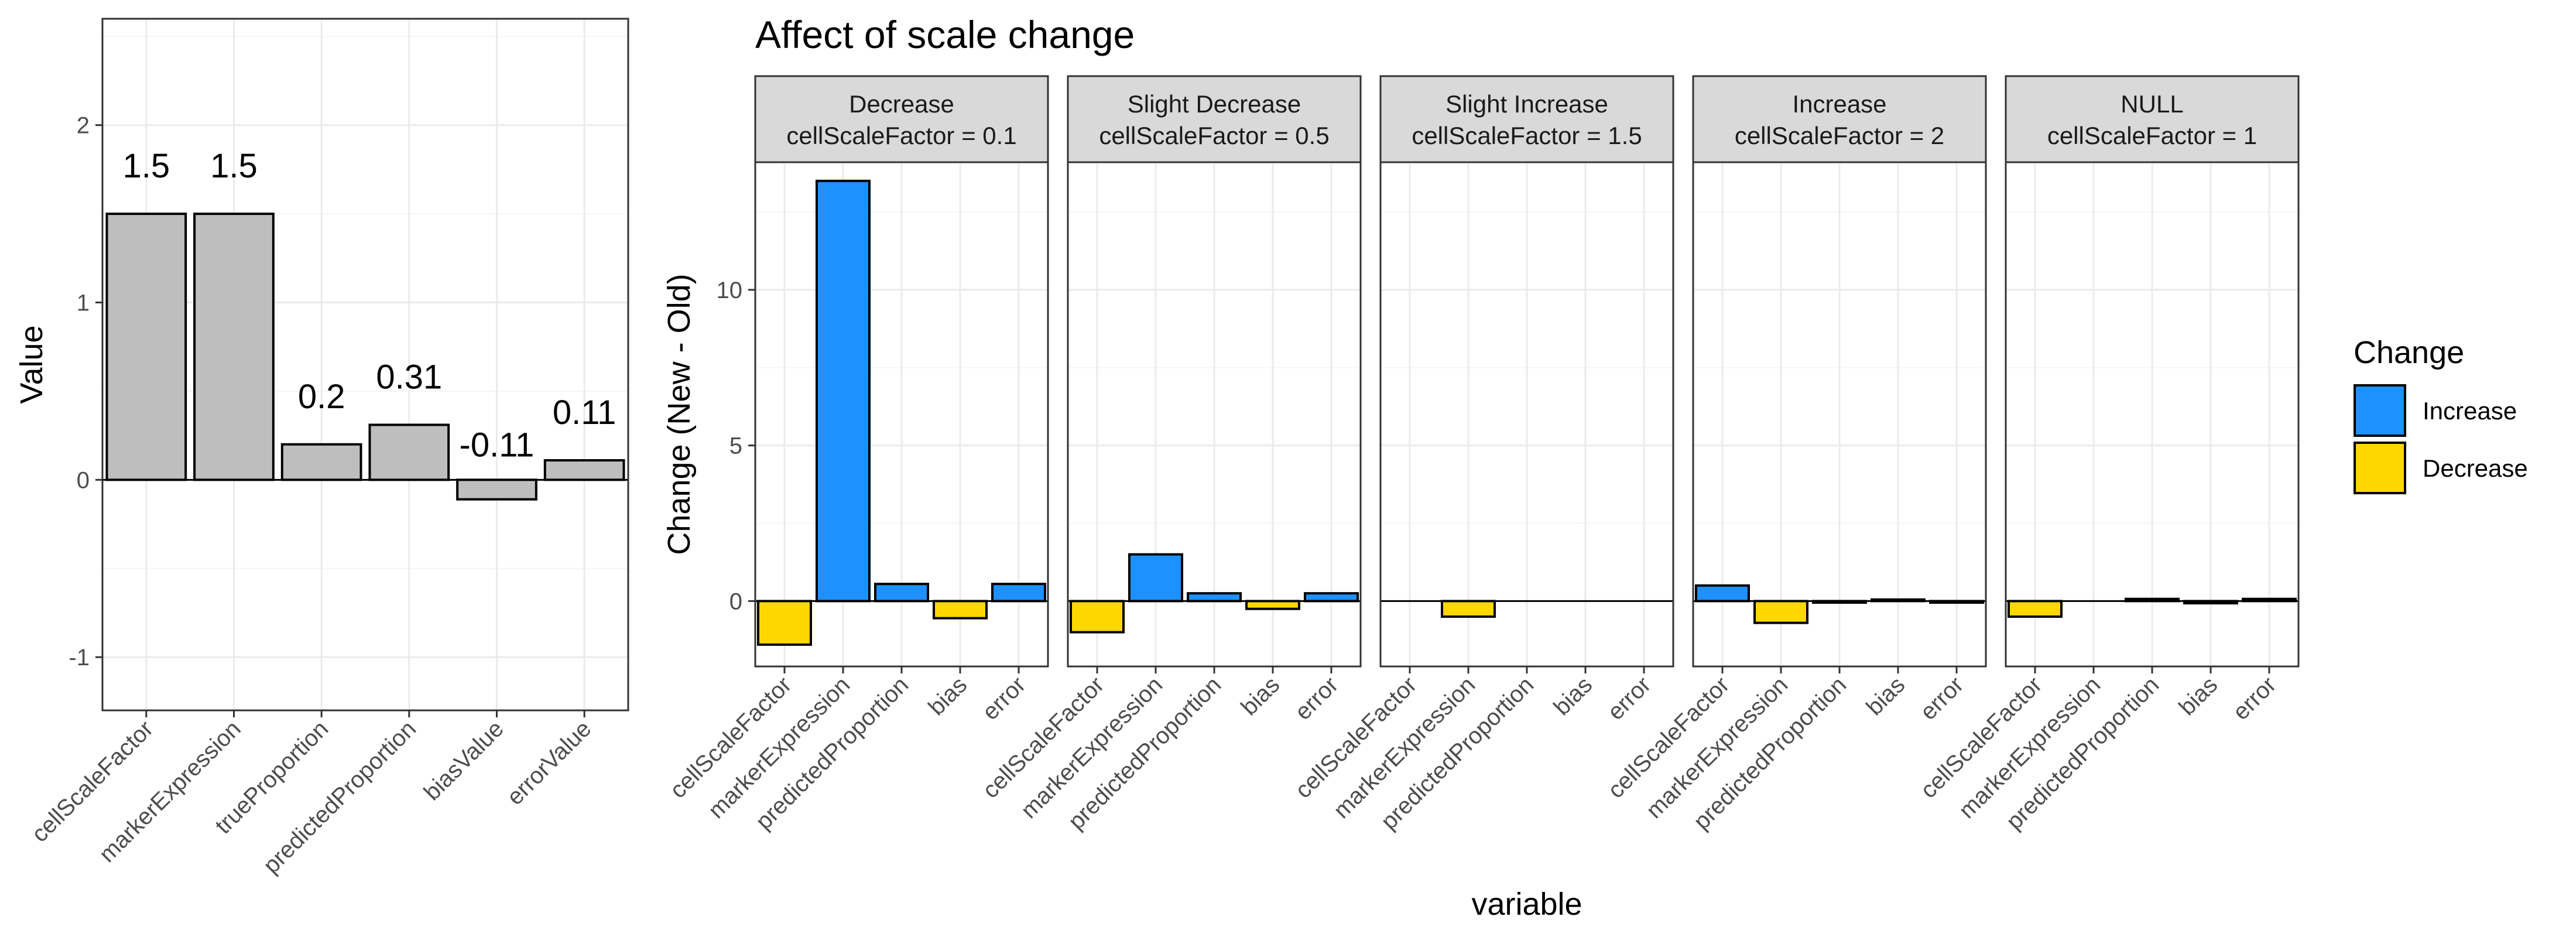 The image size is (2576, 937). I want to click on facet-strip-label-2: cellScaleFactor = 2, so click(1839, 135).